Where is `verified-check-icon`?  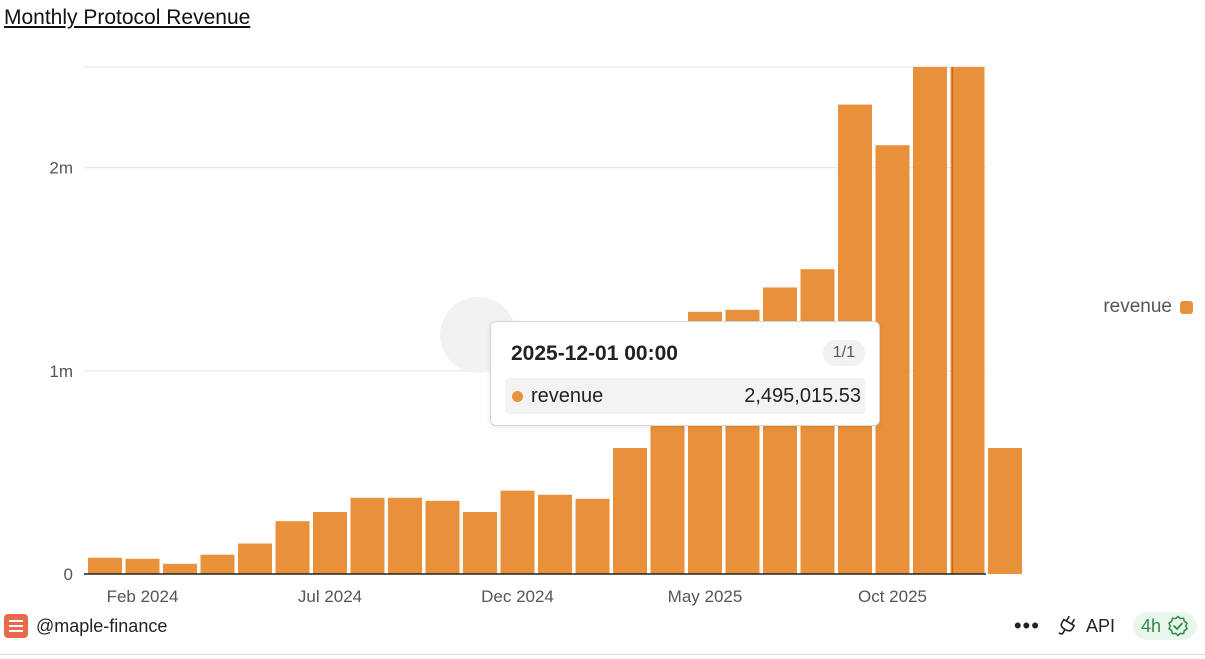
verified-check-icon is located at coordinates (1178, 626).